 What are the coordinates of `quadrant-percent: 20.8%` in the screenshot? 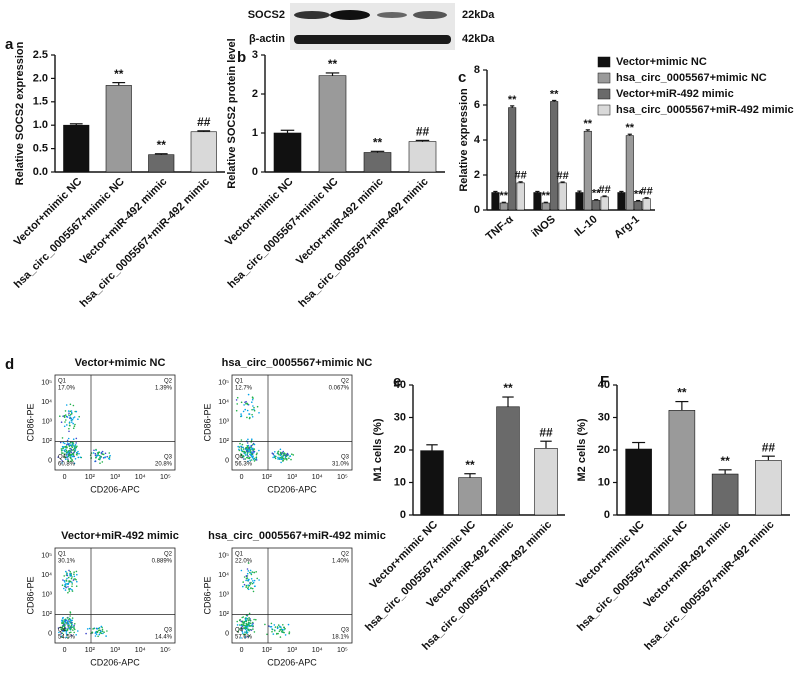 It's located at (164, 465).